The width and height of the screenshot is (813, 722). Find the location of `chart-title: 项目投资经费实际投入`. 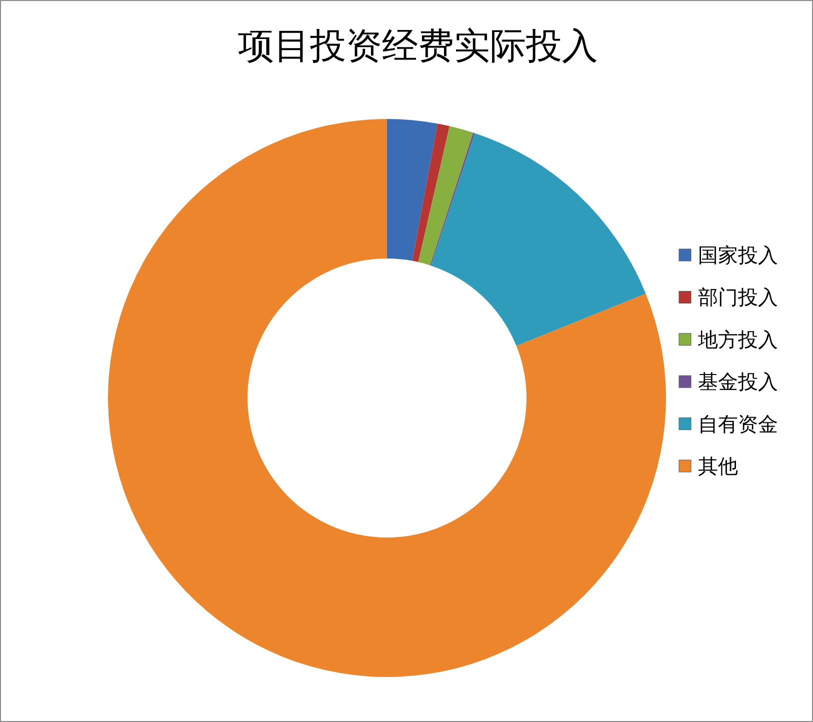

chart-title: 项目投资经费实际投入 is located at coordinates (418, 45).